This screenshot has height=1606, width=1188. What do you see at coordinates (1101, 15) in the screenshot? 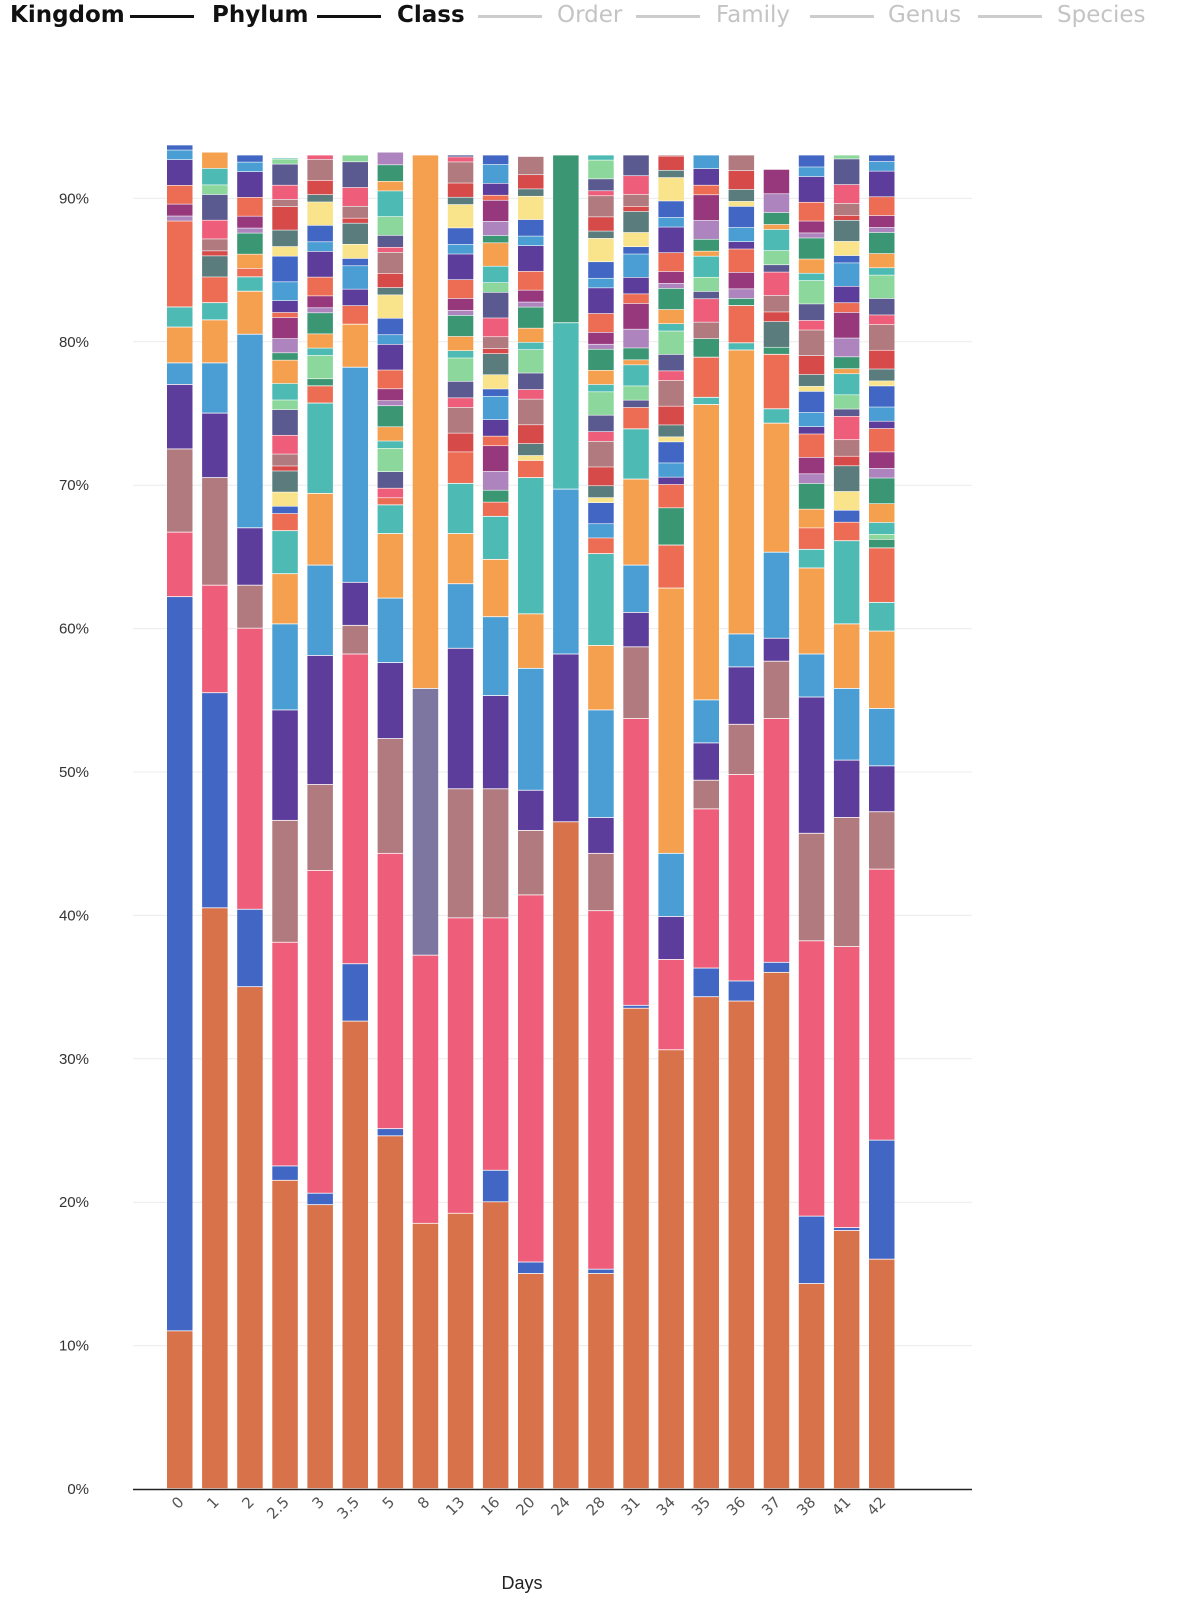
I see `level-species: Species` at bounding box center [1101, 15].